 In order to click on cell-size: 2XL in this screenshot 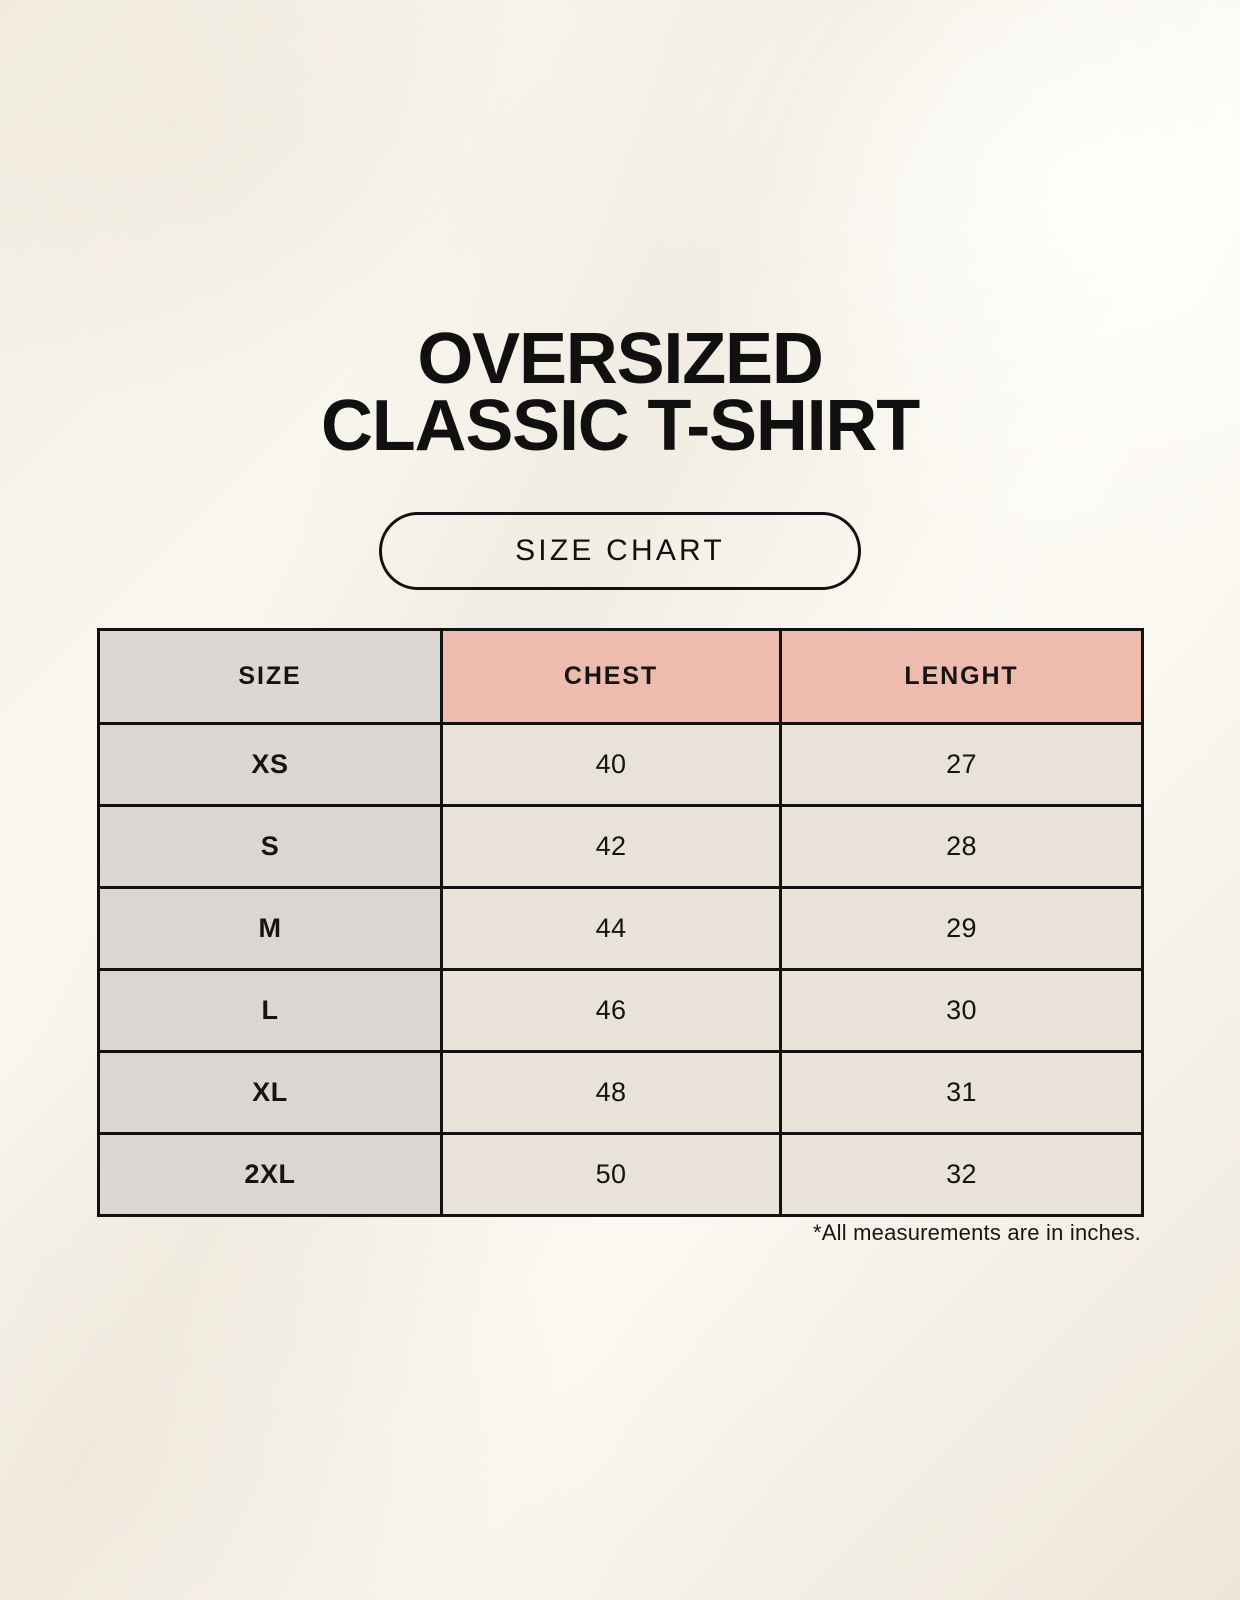, I will do `click(270, 1174)`.